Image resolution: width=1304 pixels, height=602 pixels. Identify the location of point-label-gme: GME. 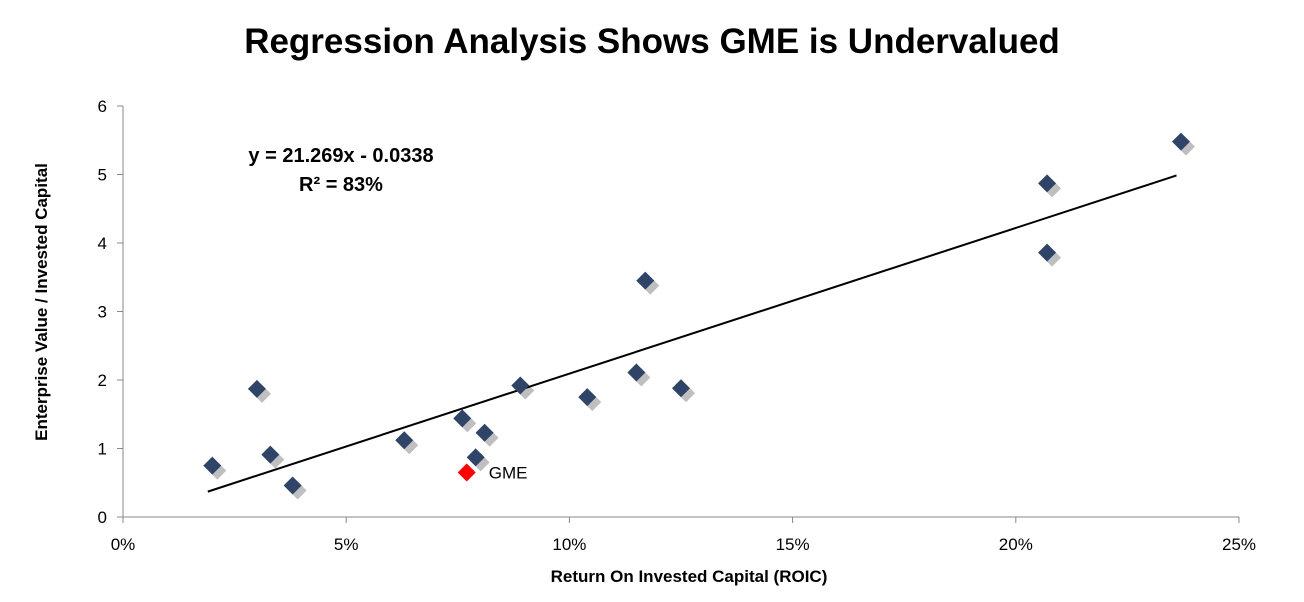
(508, 472).